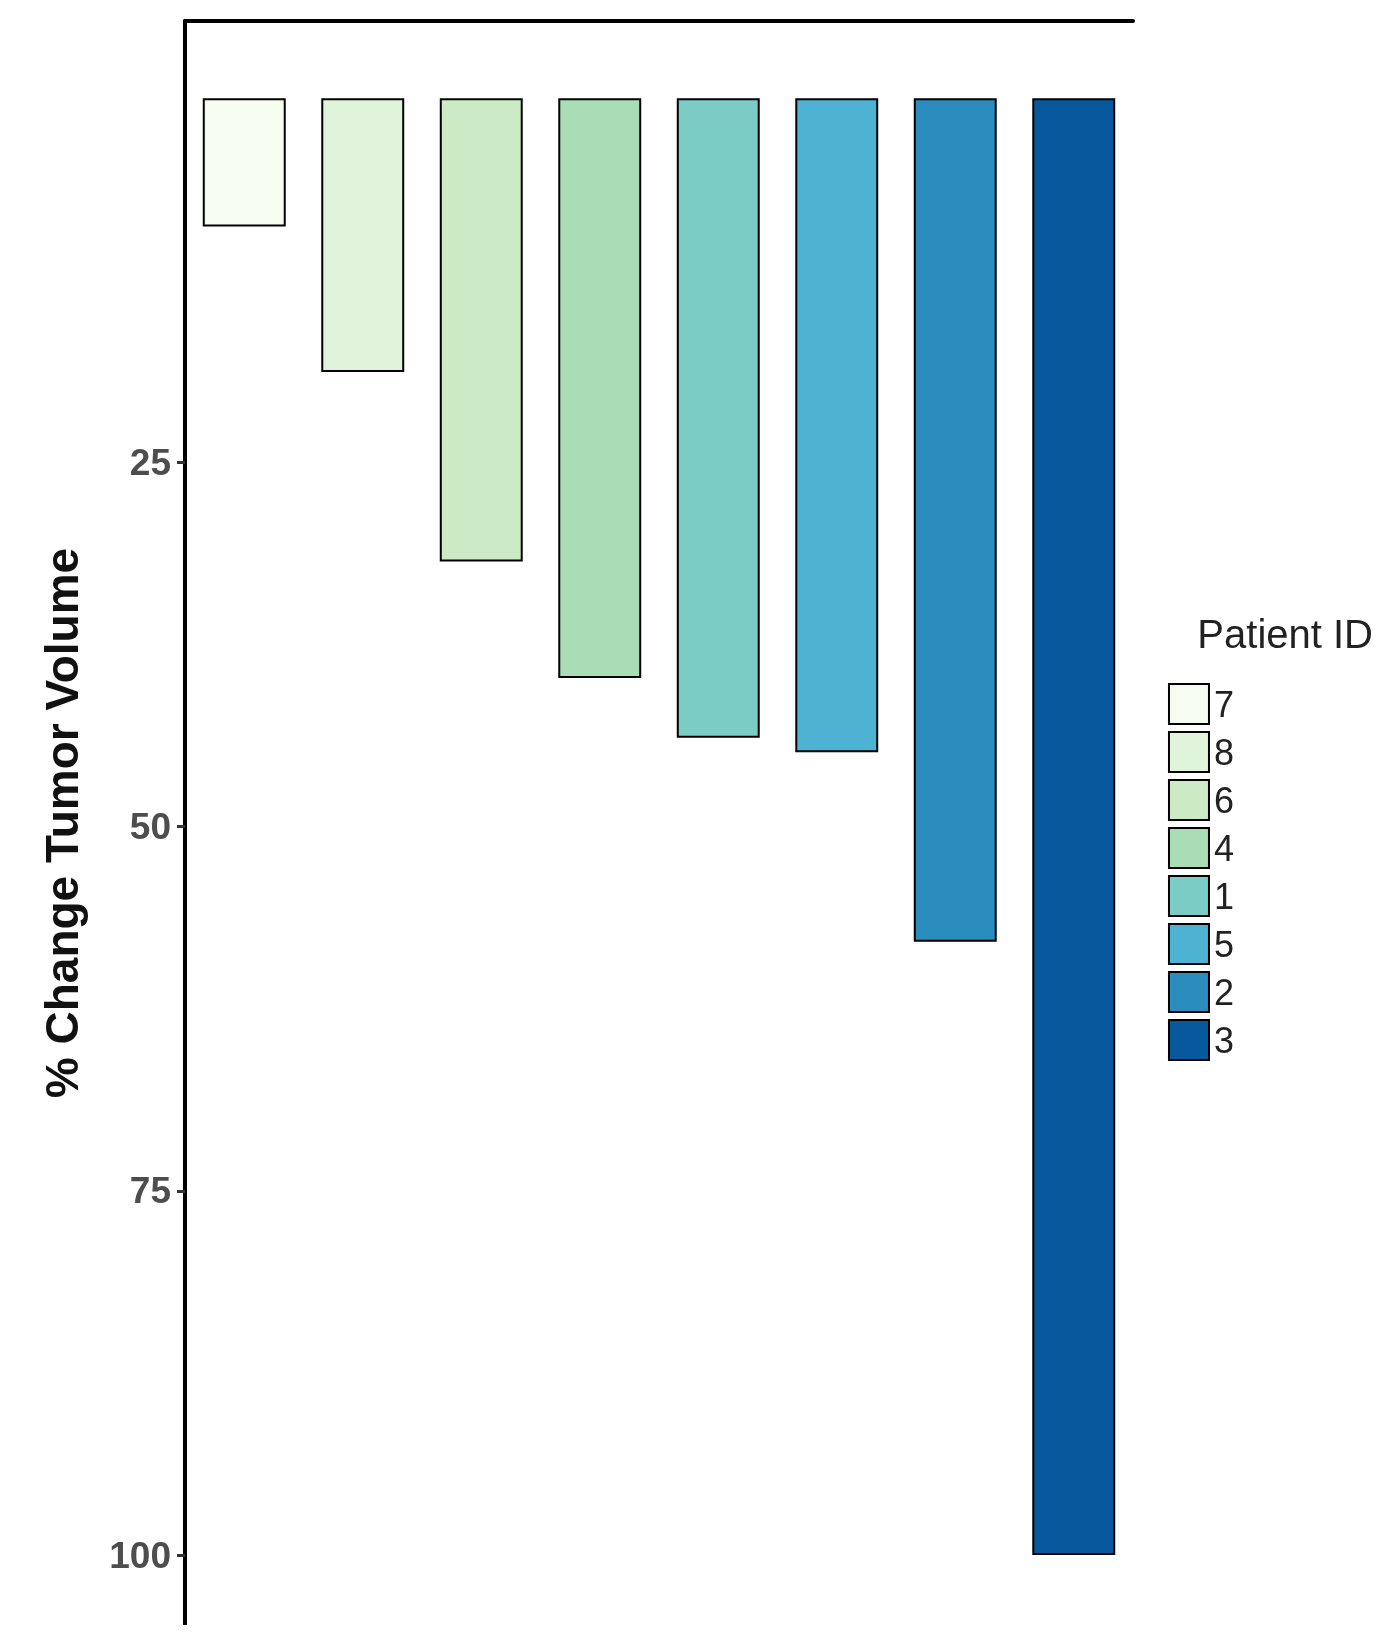 The height and width of the screenshot is (1633, 1397). I want to click on y-tick-label: 75, so click(150, 1191).